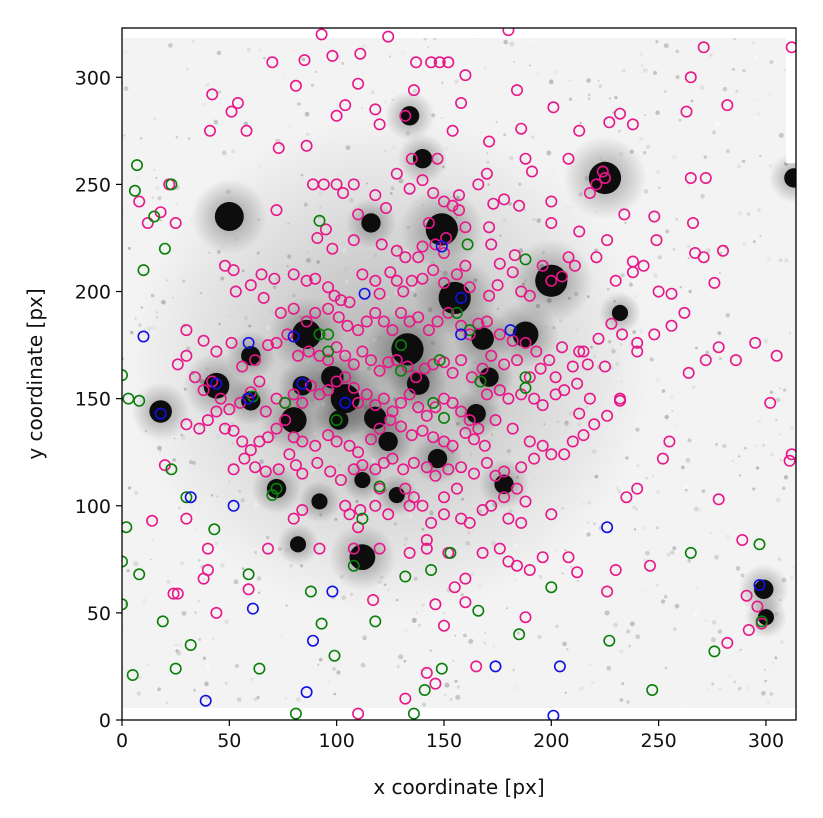 Image resolution: width=823 pixels, height=818 pixels. What do you see at coordinates (93, 400) in the screenshot?
I see `y-tick-label: 150` at bounding box center [93, 400].